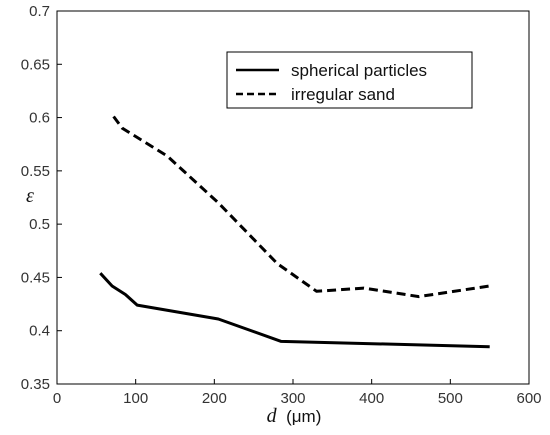  What do you see at coordinates (39, 11) in the screenshot?
I see `y-tick-label: 0.7` at bounding box center [39, 11].